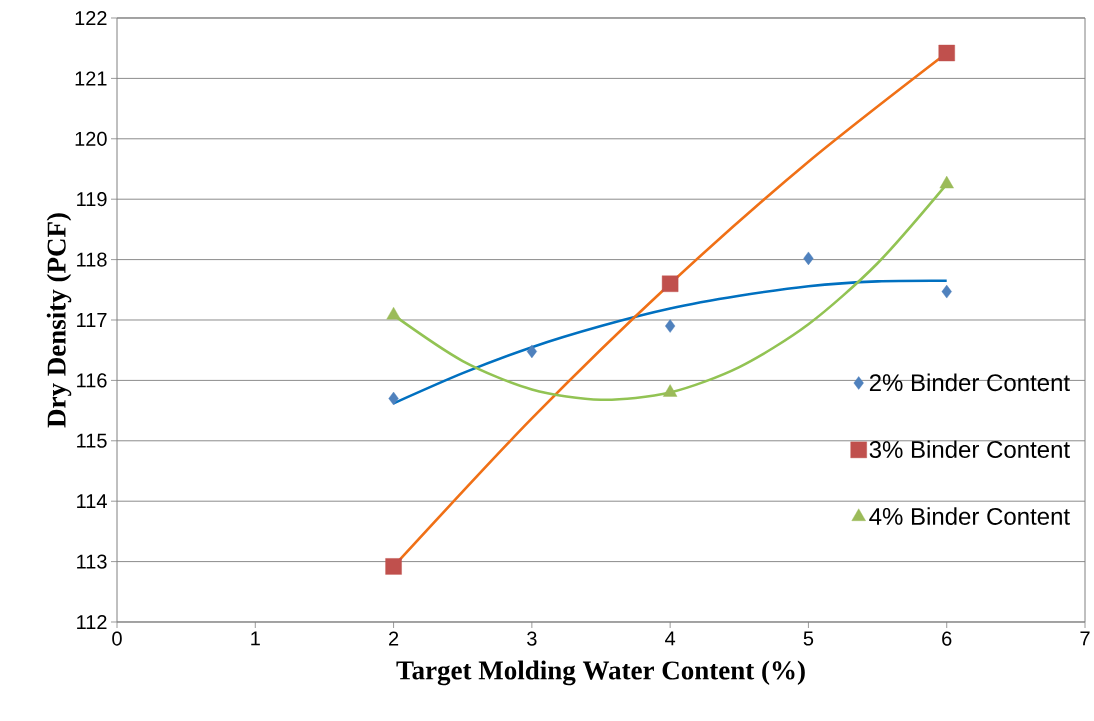 The height and width of the screenshot is (721, 1094). Describe the element at coordinates (532, 638) in the screenshot. I see `x-tick-label: 3` at that location.